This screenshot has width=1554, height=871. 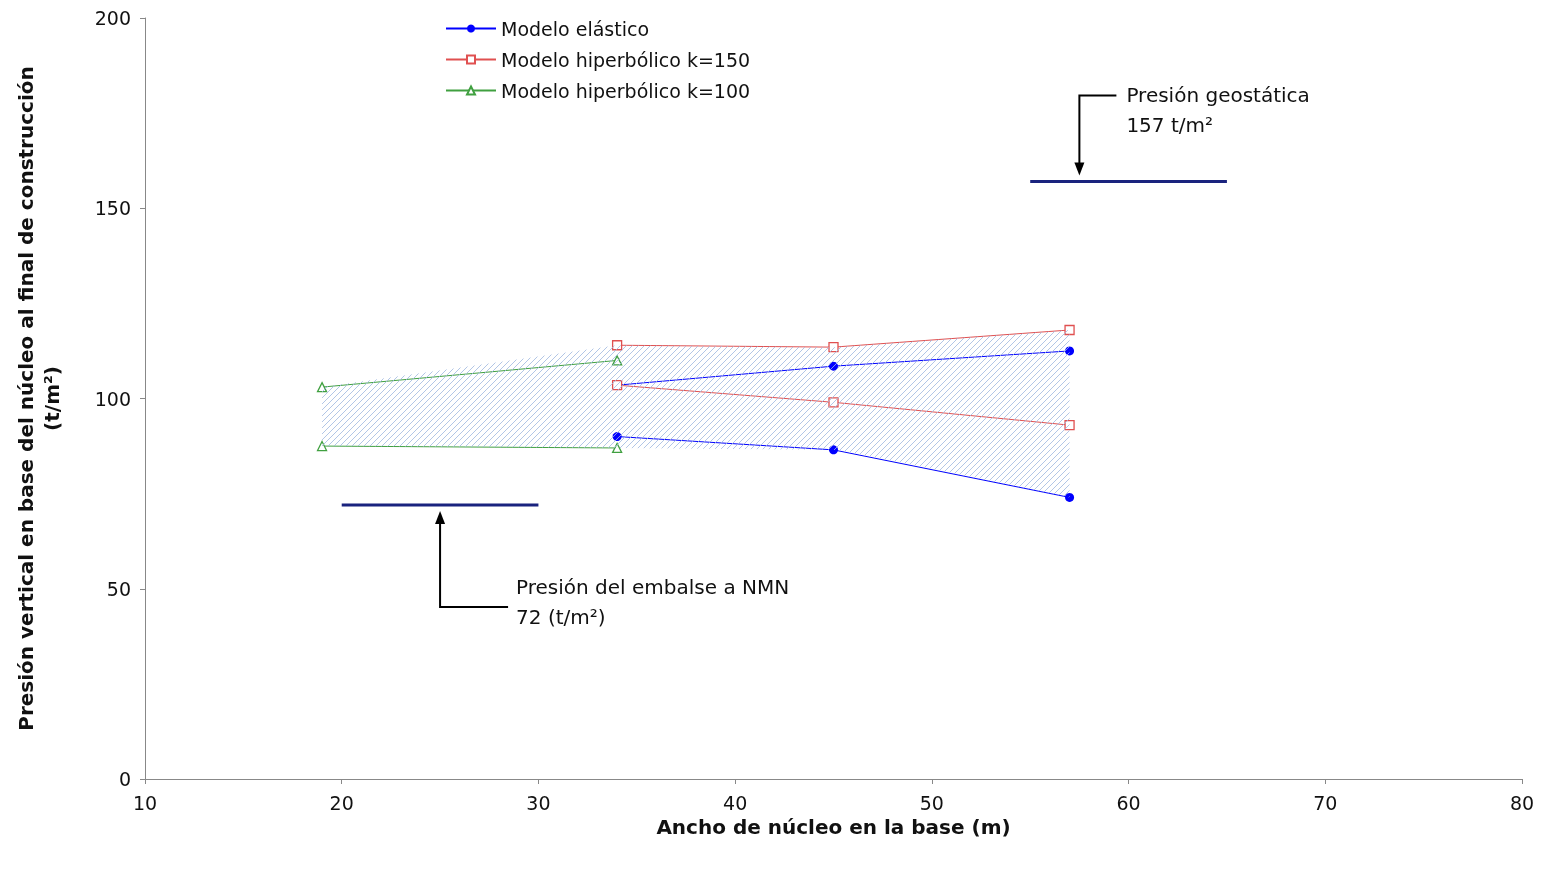 I want to click on y-tick-label: 100, so click(x=112, y=398).